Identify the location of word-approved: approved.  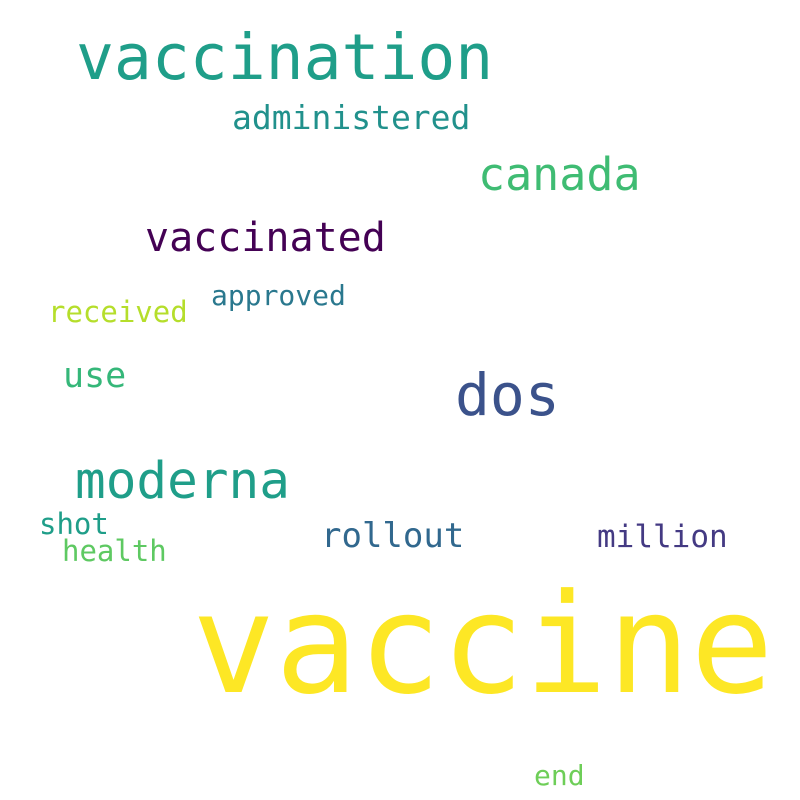
(278, 295).